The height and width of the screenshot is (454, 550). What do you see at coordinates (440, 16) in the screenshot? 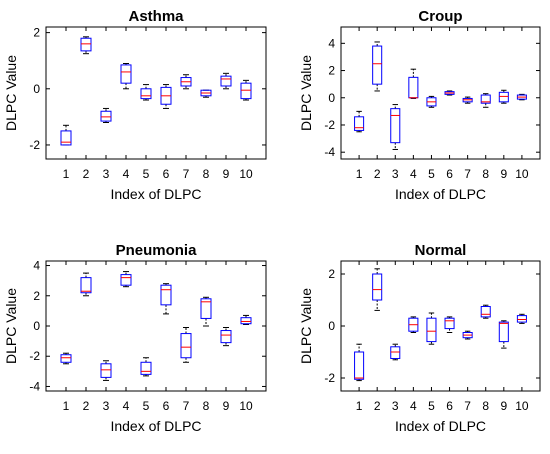
I see `panel-title: Croup` at bounding box center [440, 16].